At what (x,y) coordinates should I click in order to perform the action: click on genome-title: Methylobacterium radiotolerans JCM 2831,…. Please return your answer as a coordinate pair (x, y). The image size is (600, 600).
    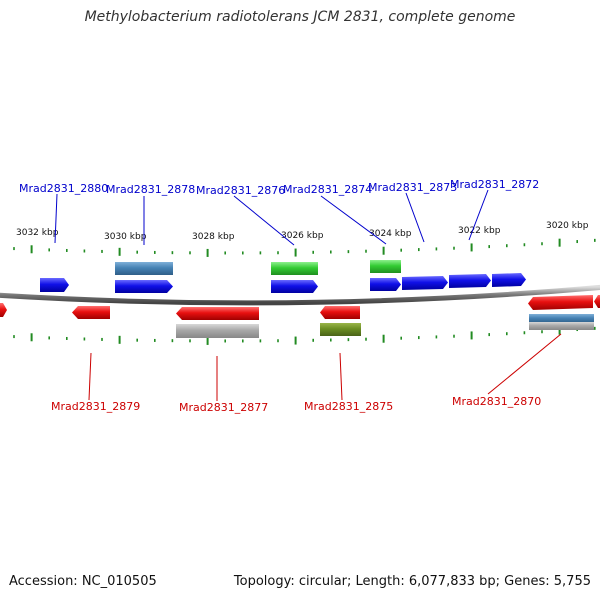
    Looking at the image, I should click on (300, 17).